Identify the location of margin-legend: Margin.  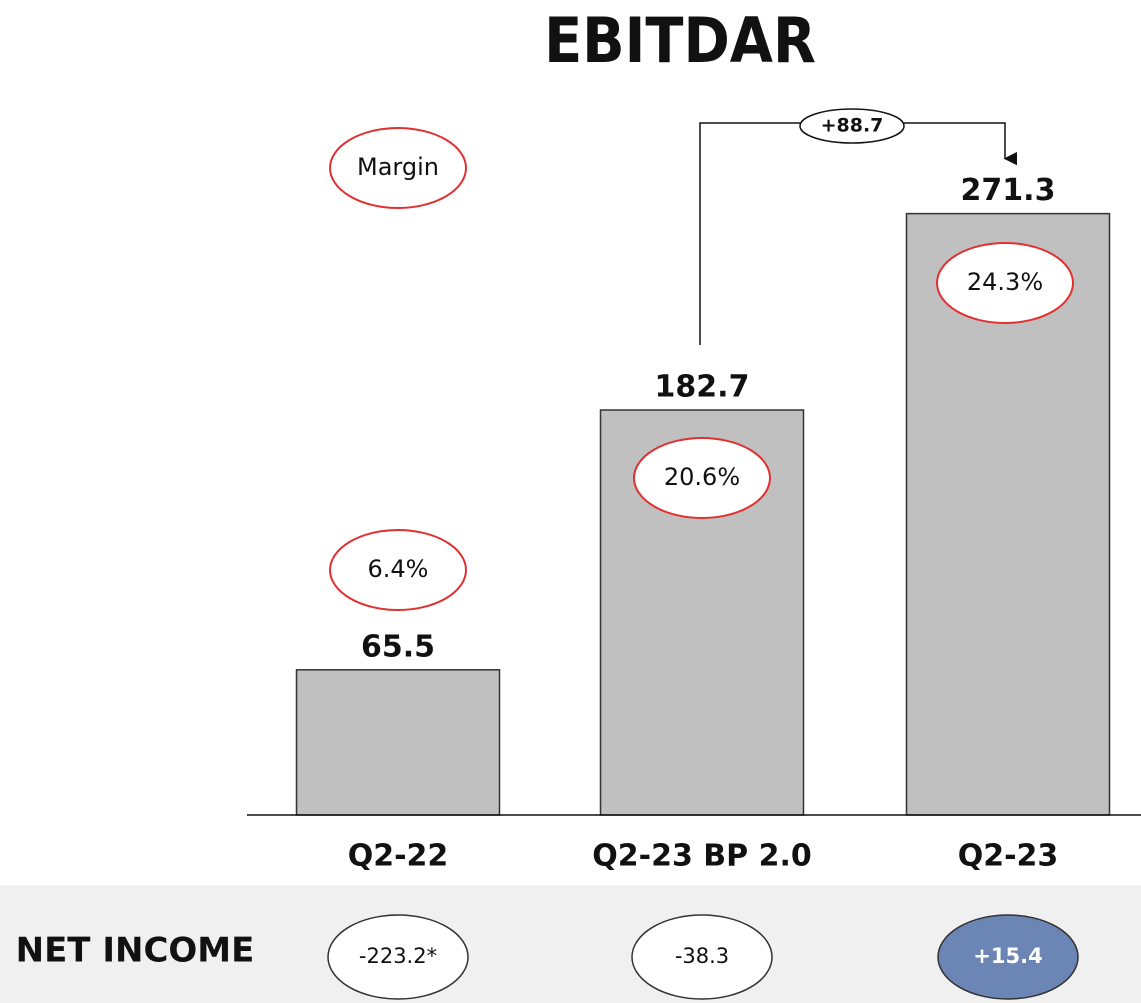
(398, 167).